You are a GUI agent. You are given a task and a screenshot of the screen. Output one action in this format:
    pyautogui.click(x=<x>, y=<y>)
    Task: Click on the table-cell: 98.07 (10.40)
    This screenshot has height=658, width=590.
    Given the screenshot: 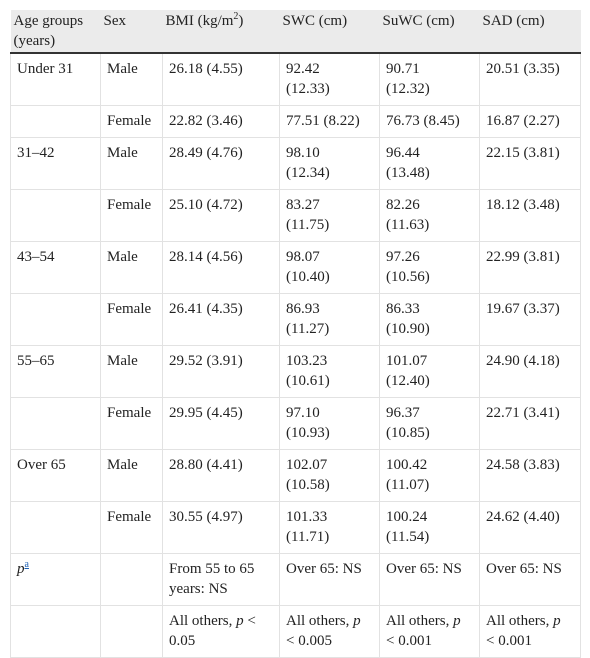 What is the action you would take?
    pyautogui.click(x=329, y=267)
    